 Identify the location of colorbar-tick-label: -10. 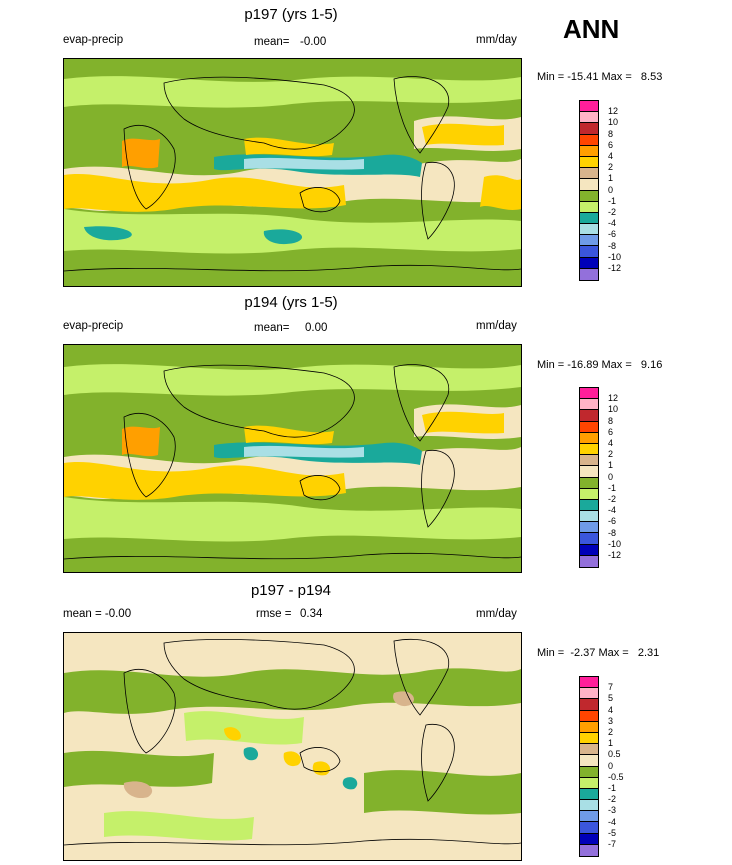
(615, 543).